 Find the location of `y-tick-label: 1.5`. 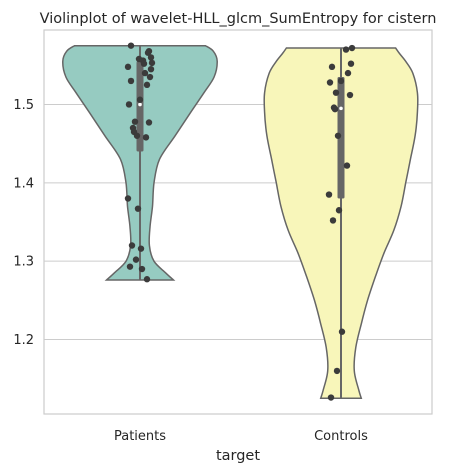

y-tick-label: 1.5 is located at coordinates (23, 105).